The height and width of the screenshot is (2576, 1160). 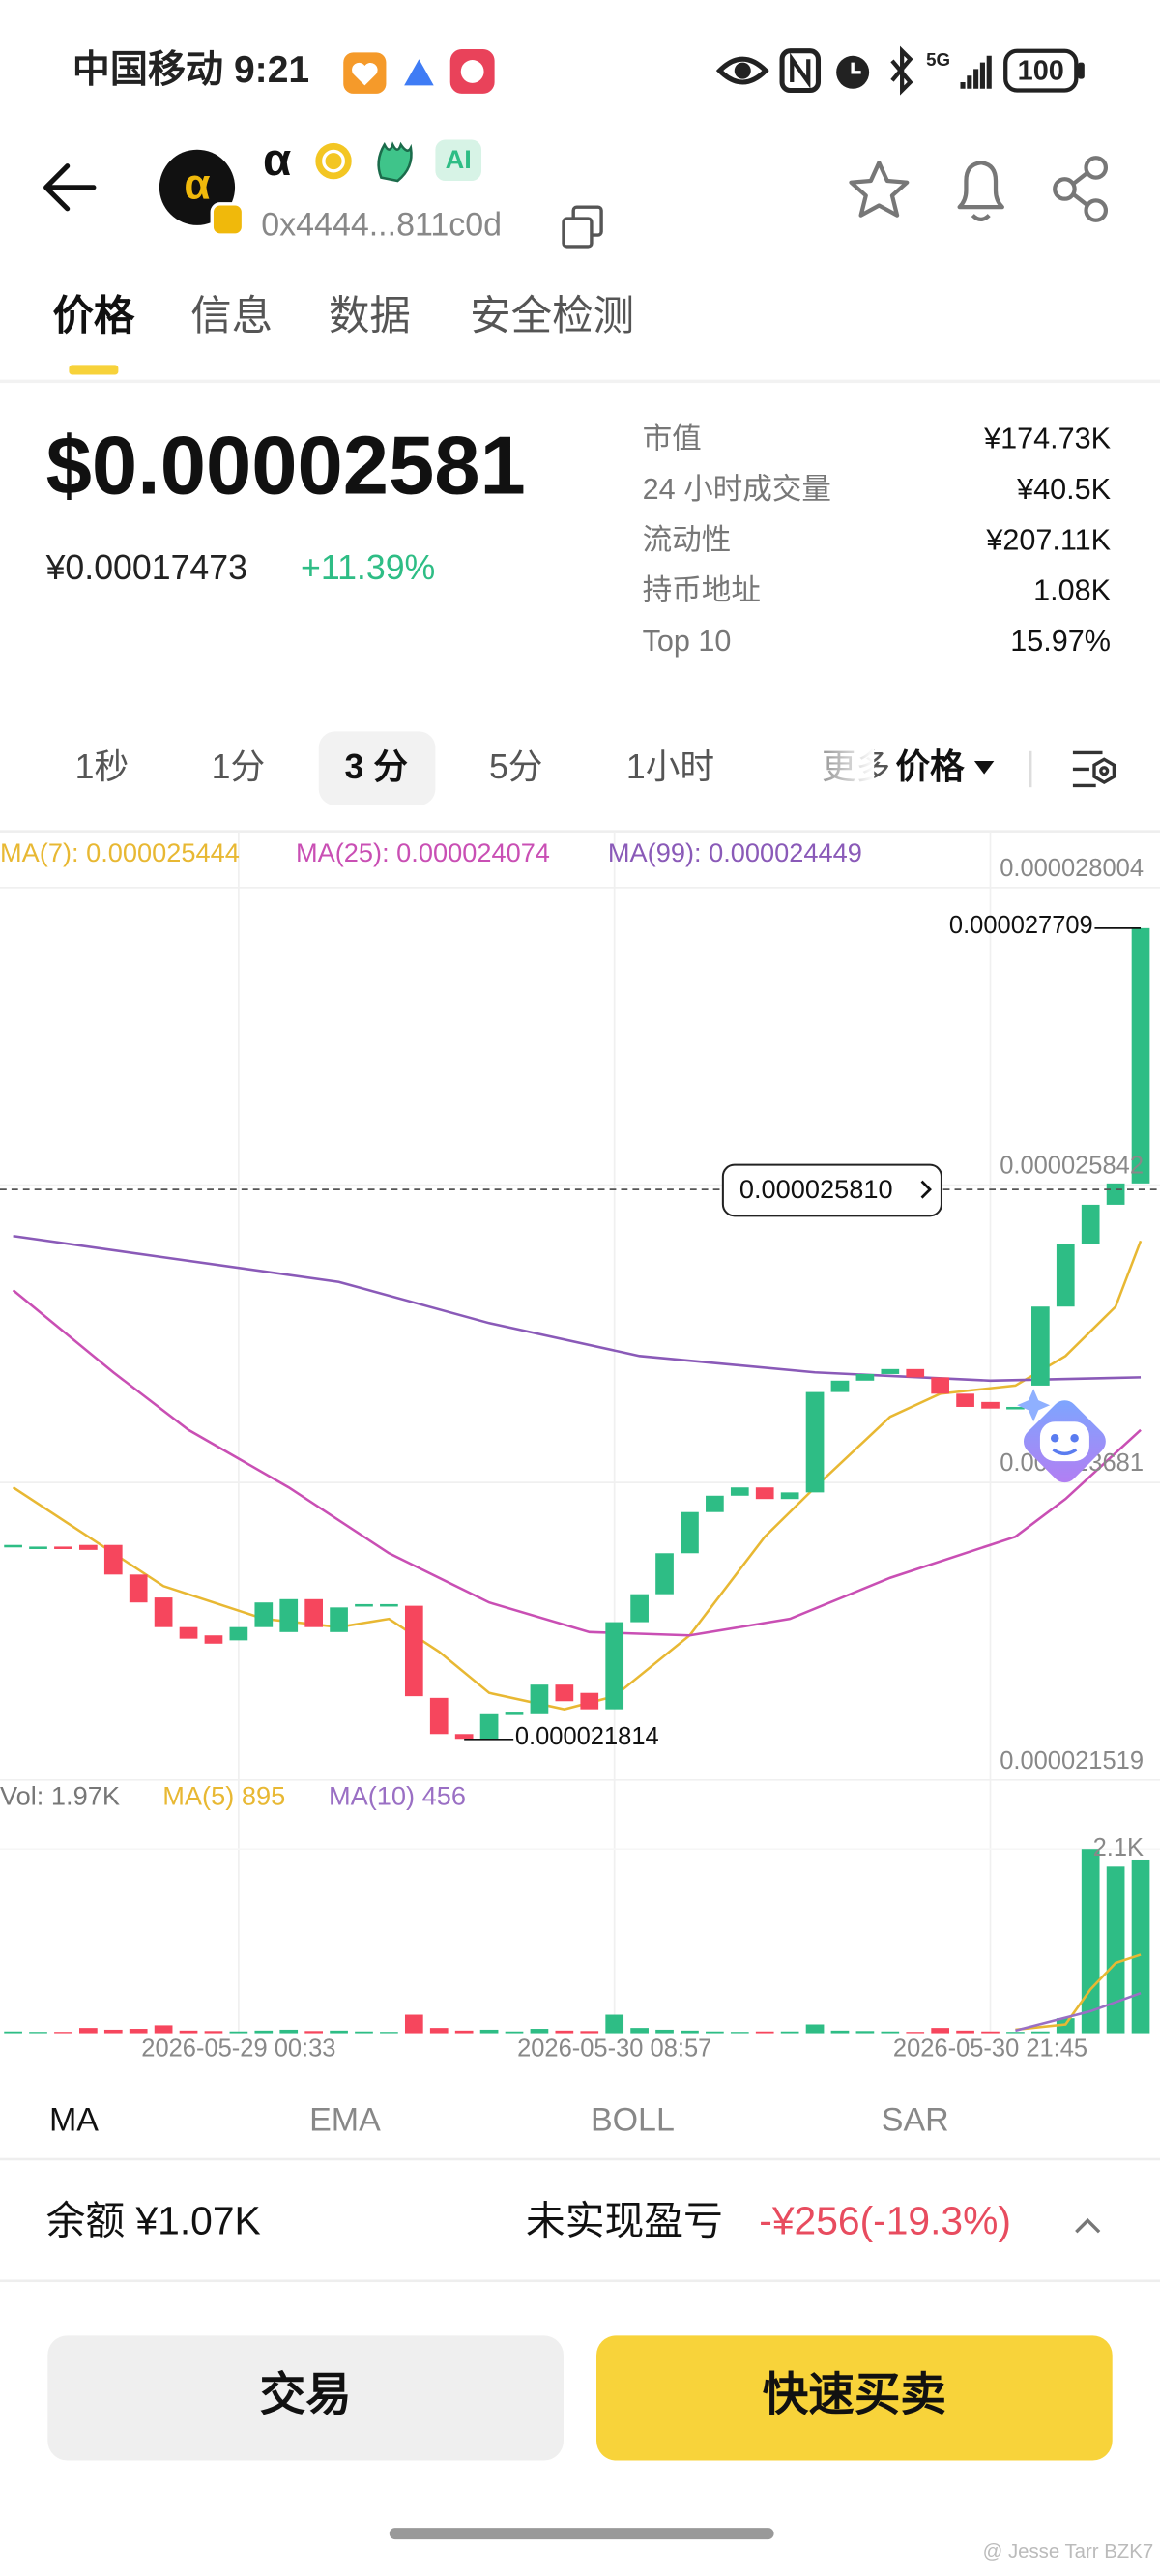 What do you see at coordinates (633, 2119) in the screenshot?
I see `indicator-tab: BOLL` at bounding box center [633, 2119].